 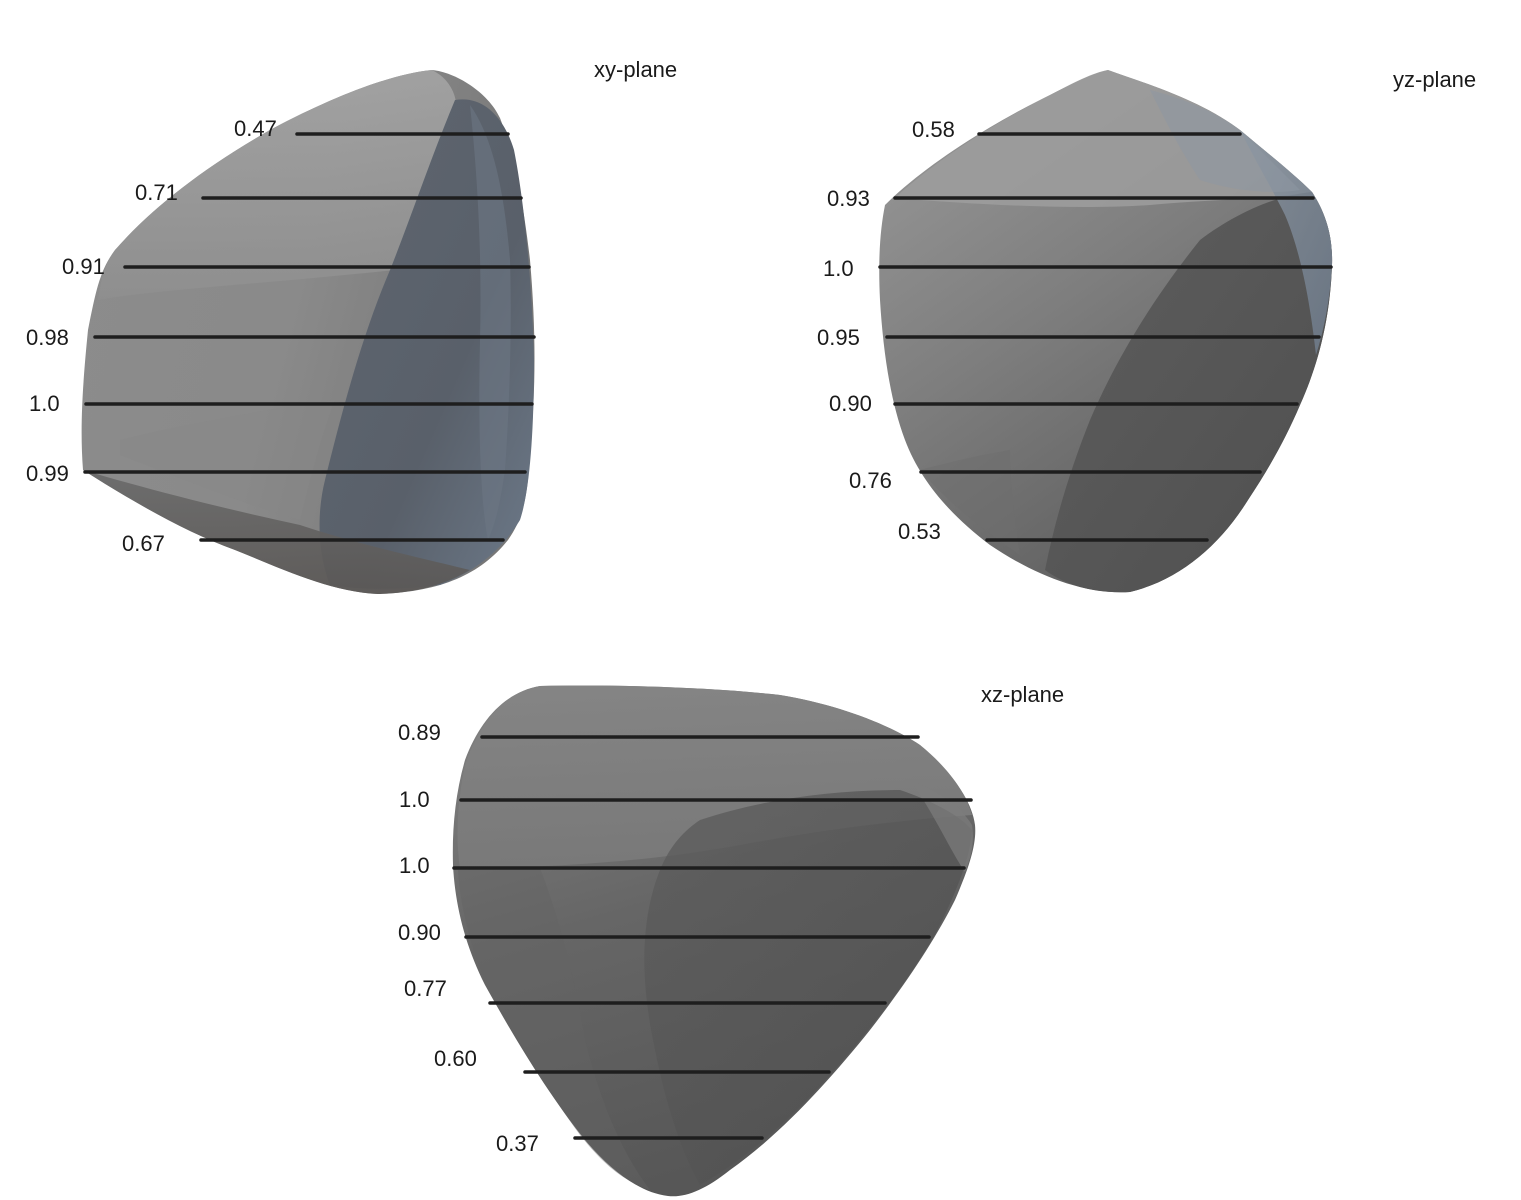 I want to click on xy-label-2: 0.71, so click(x=156, y=192).